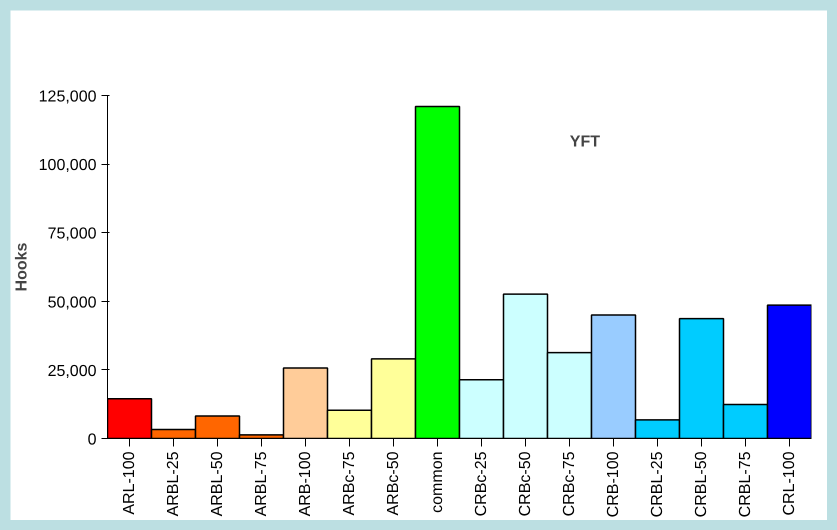 The height and width of the screenshot is (530, 837). I want to click on x-tick-label: CRBc-50, so click(525, 483).